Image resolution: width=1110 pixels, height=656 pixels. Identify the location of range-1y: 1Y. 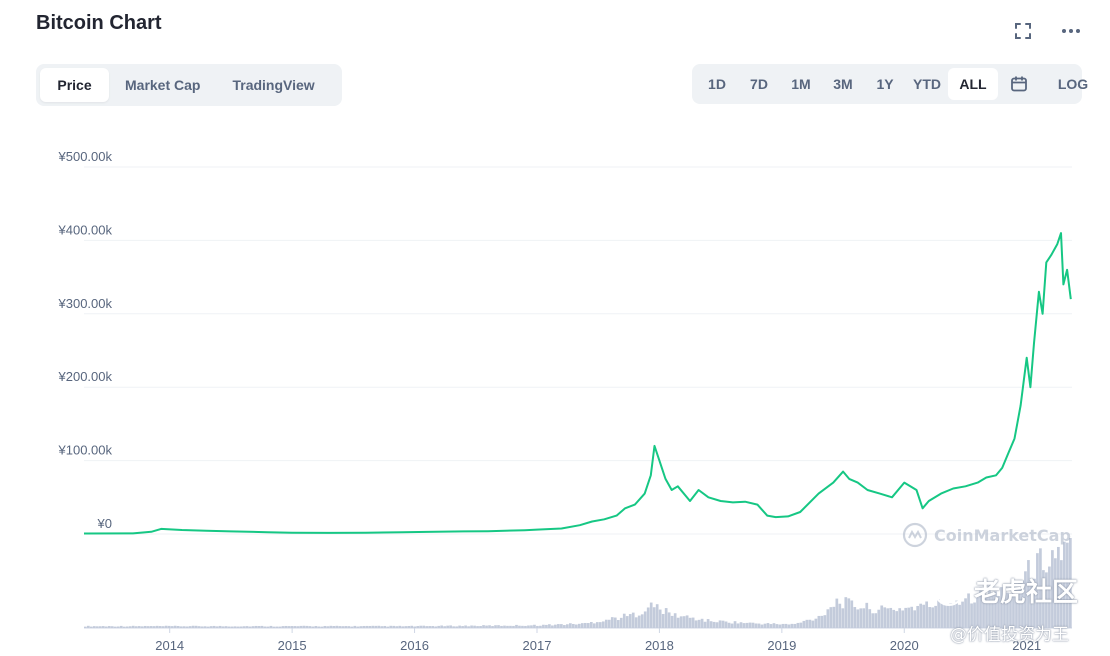
(885, 84).